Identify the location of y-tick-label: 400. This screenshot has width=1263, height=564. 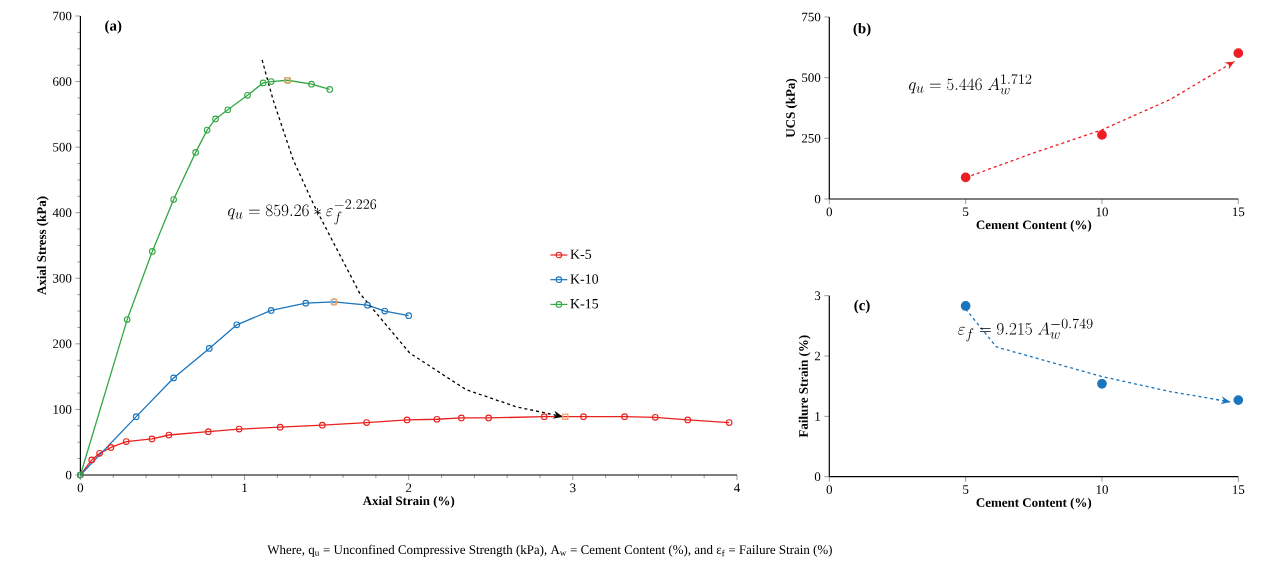
(62, 213).